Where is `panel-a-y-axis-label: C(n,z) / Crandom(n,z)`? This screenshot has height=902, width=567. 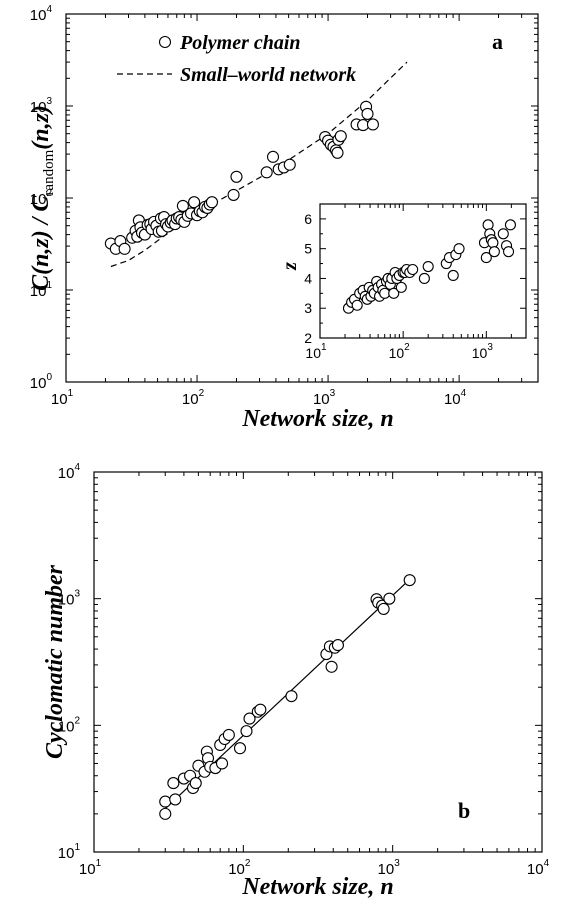
panel-a-y-axis-label: C(n,z) / Crandom(n,z) is located at coordinates (42, 198).